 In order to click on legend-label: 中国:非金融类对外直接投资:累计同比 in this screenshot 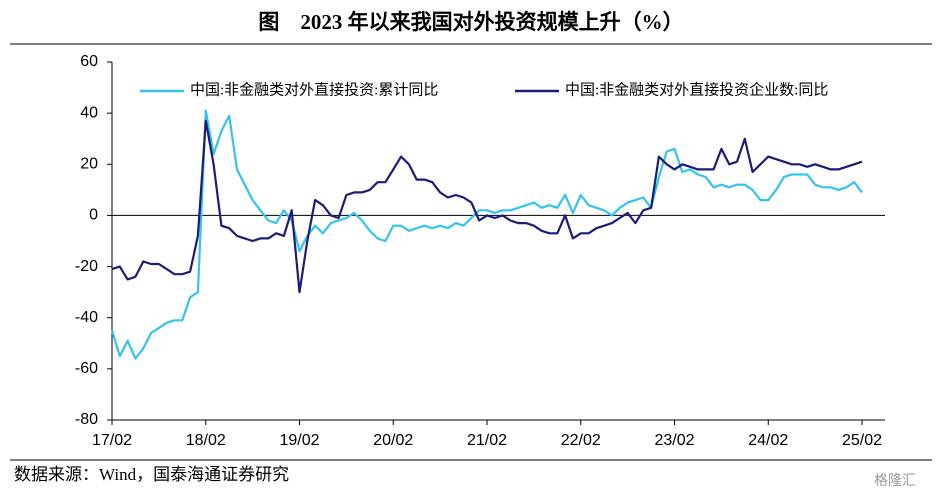, I will do `click(314, 89)`.